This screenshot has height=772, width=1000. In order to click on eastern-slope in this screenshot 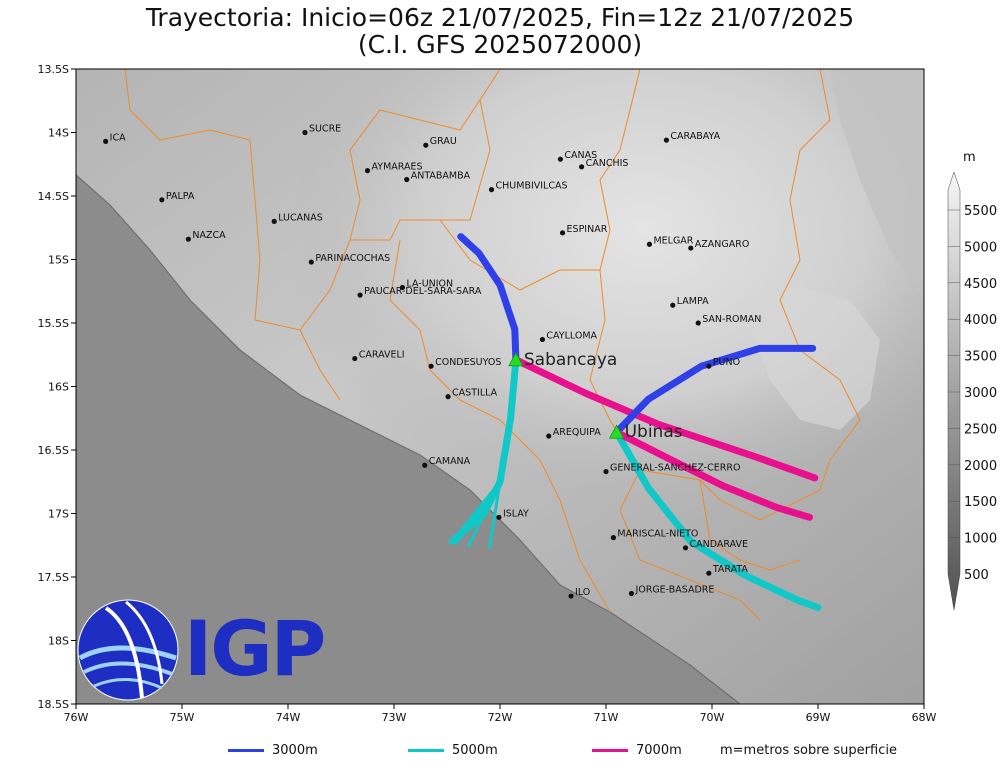, I will do `click(877, 184)`.